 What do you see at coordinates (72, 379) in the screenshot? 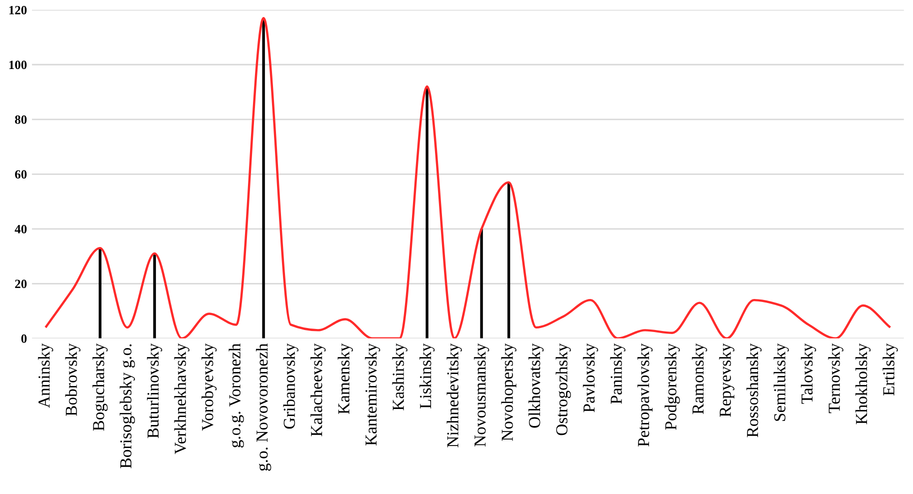
I see `x-tick-label: Bobrovsky` at bounding box center [72, 379].